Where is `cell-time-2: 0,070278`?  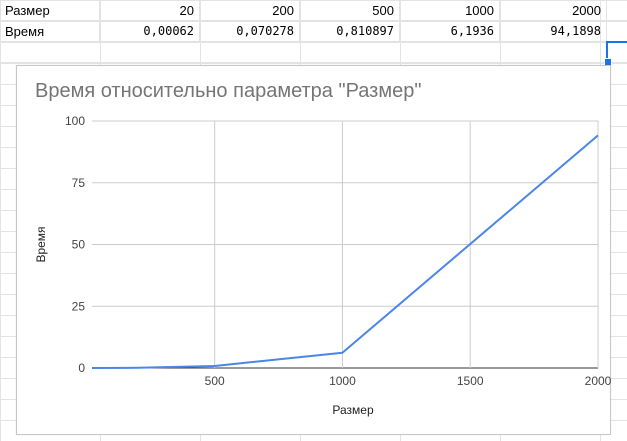 cell-time-2: 0,070278 is located at coordinates (250, 31).